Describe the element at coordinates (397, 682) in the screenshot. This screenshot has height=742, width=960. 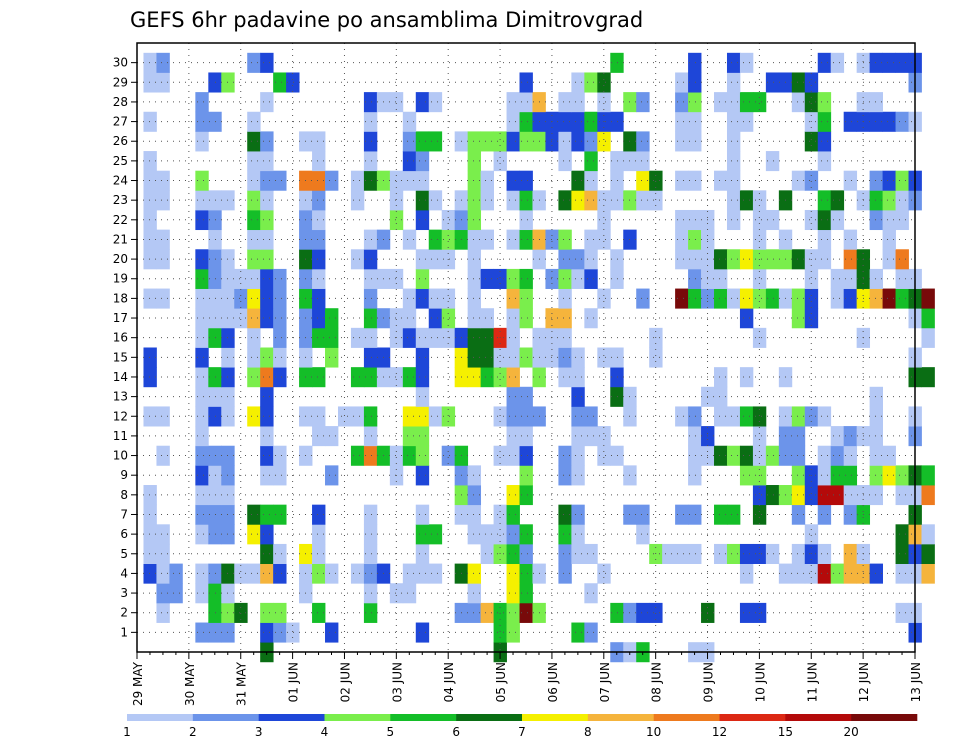
I see `x-tick-label: 03 JUN` at that location.